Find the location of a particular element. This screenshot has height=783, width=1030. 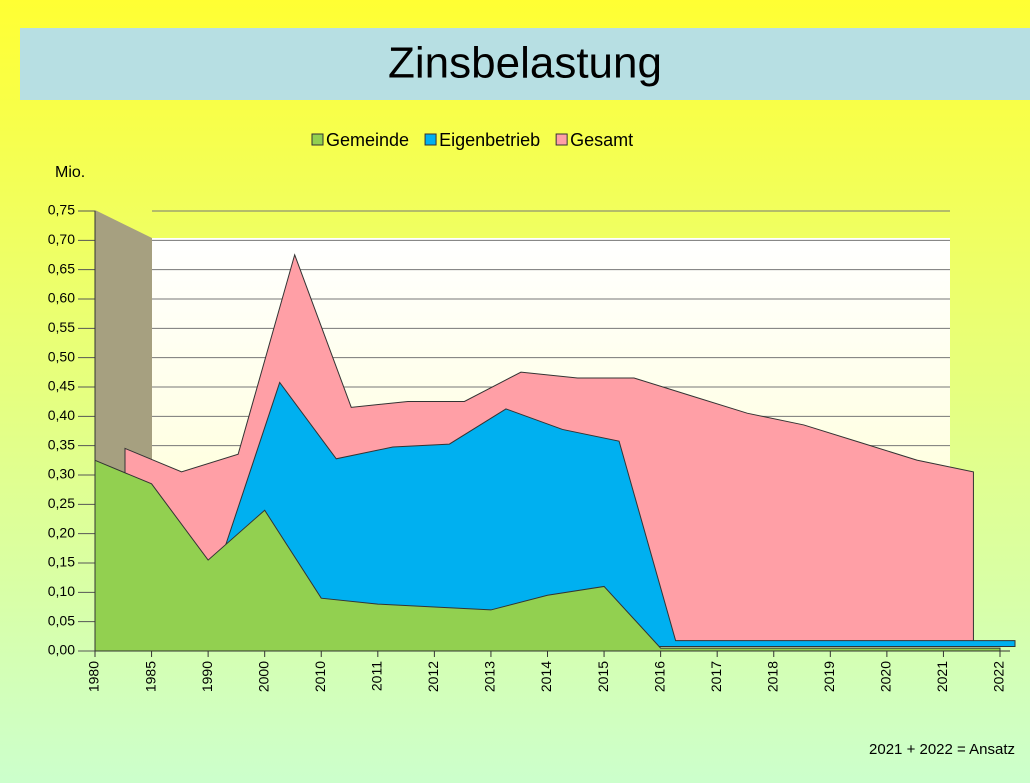

legend-label: Eigenbetrieb is located at coordinates (489, 140).